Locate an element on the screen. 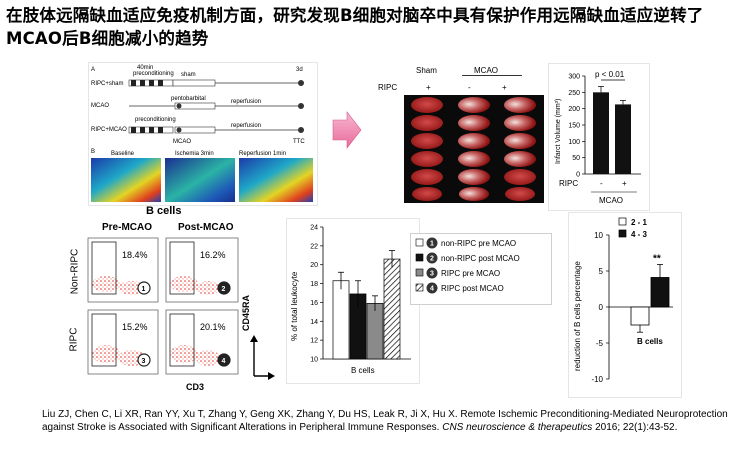 This screenshot has height=464, width=745. flow-image-ischemia is located at coordinates (200, 180).